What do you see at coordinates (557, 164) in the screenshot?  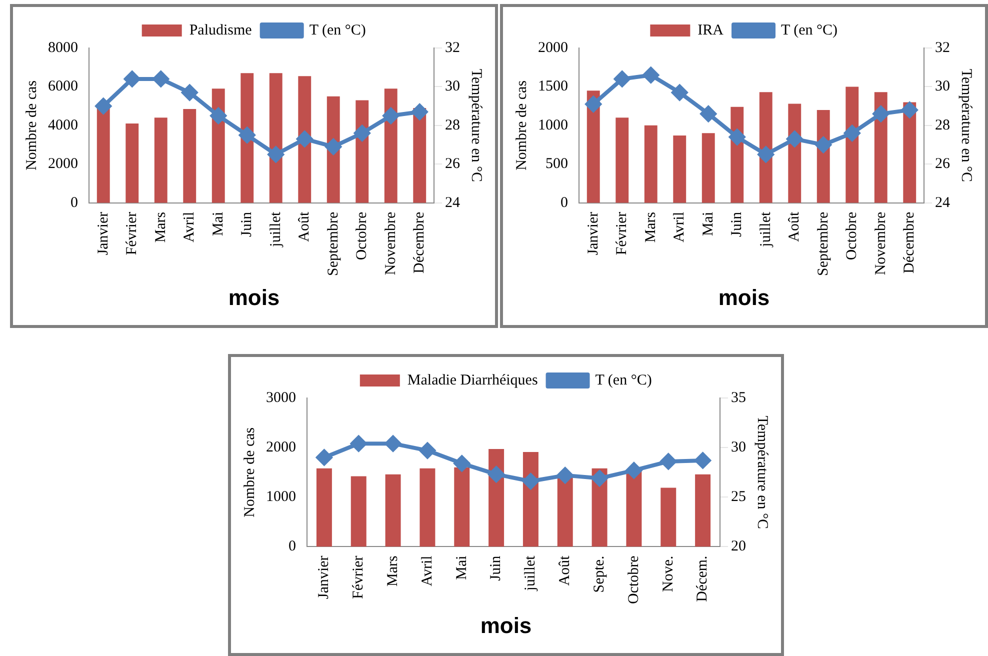 I see `y-tick-label: 500` at bounding box center [557, 164].